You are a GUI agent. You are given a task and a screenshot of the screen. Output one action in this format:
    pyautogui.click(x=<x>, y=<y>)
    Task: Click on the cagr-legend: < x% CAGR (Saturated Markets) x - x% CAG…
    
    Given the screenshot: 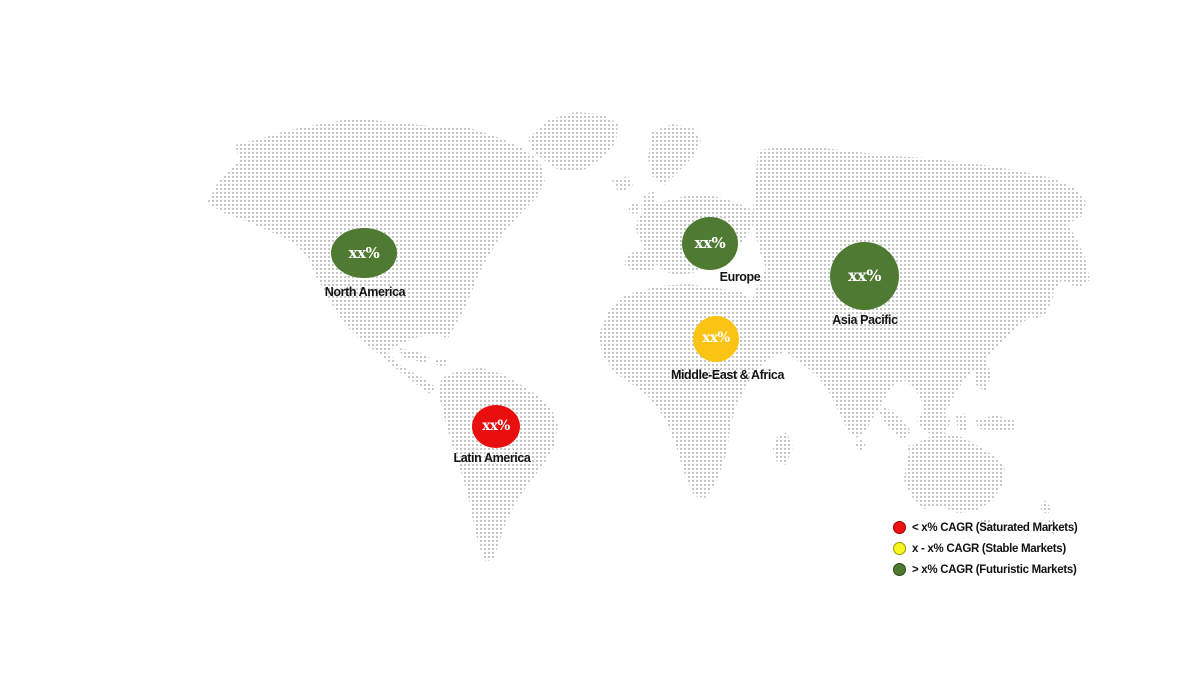 What is the action you would take?
    pyautogui.click(x=985, y=552)
    